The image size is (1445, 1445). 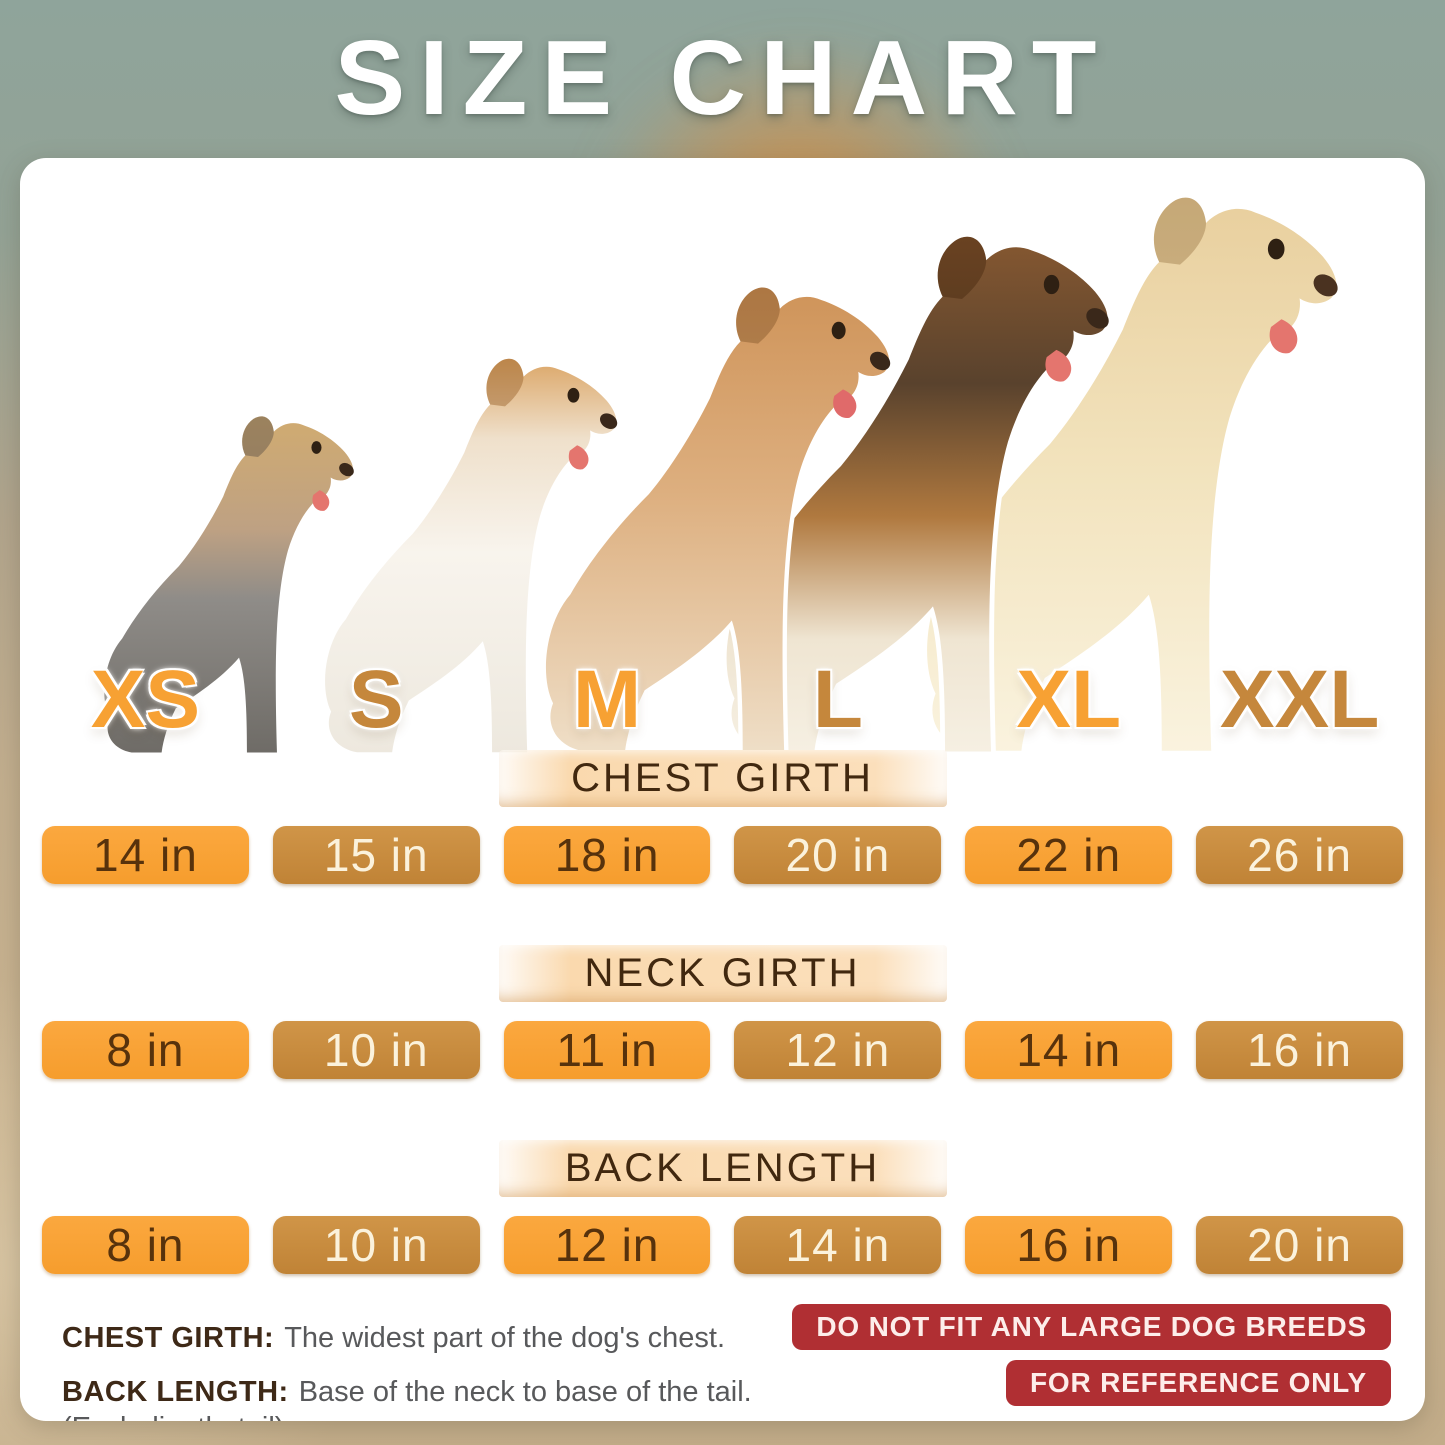 I want to click on badge-reference-only: FOR REFERENCE ONLY, so click(x=1198, y=1383).